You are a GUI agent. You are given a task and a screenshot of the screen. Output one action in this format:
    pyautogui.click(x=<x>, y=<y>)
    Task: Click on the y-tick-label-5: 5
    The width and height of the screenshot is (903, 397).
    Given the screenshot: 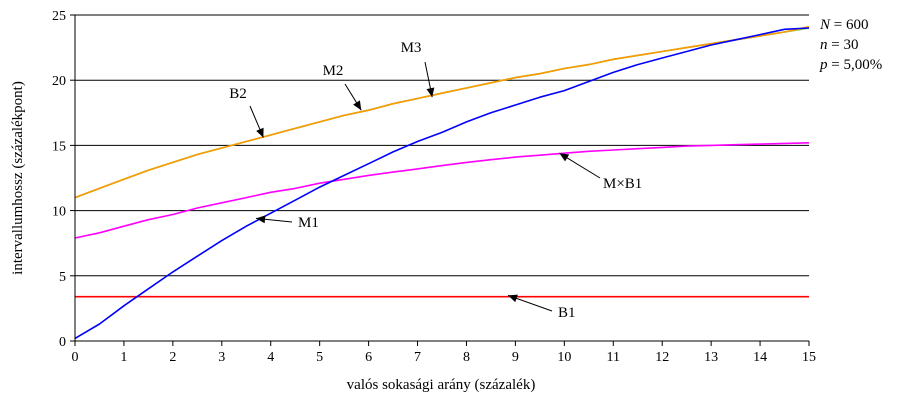 What is the action you would take?
    pyautogui.click(x=62, y=277)
    